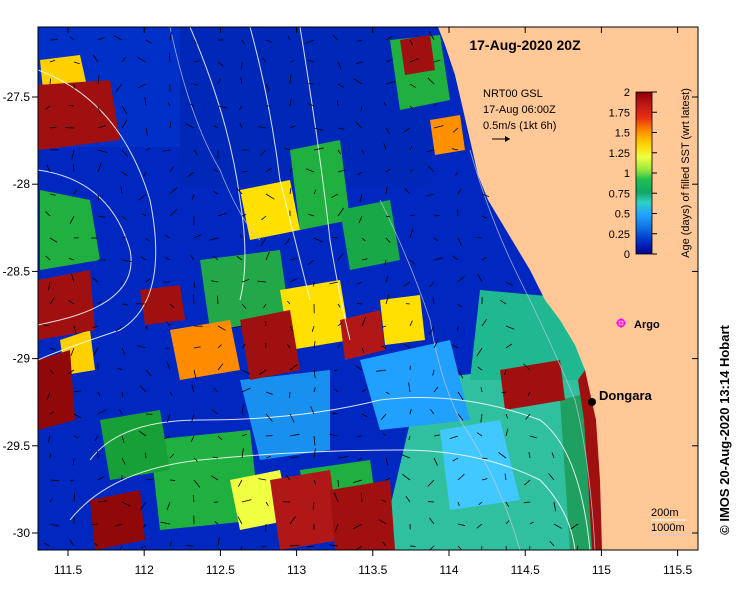  What do you see at coordinates (638, 324) in the screenshot?
I see `argo-marker: Argo` at bounding box center [638, 324].